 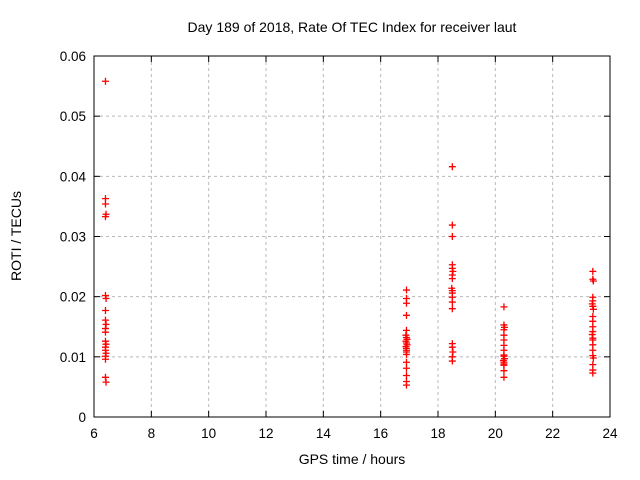 What do you see at coordinates (73, 176) in the screenshot?
I see `y-tick-label: 0.04` at bounding box center [73, 176].